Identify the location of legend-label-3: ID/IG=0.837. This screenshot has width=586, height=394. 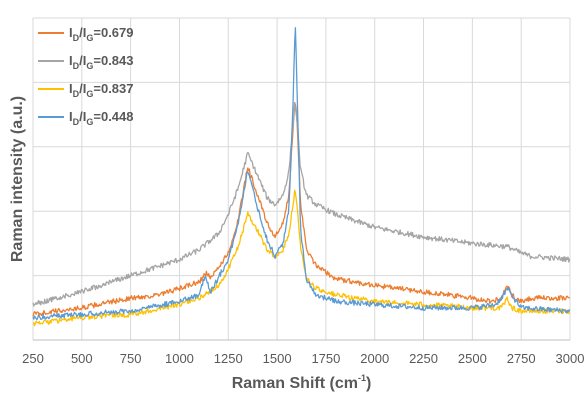
(101, 90).